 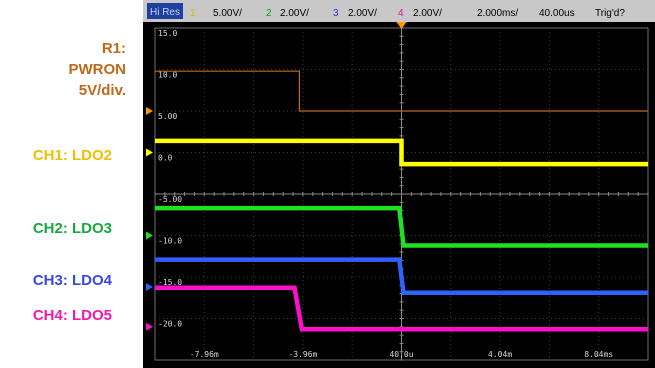 What do you see at coordinates (362, 13) in the screenshot?
I see `ch3-scale: 2.00V/` at bounding box center [362, 13].